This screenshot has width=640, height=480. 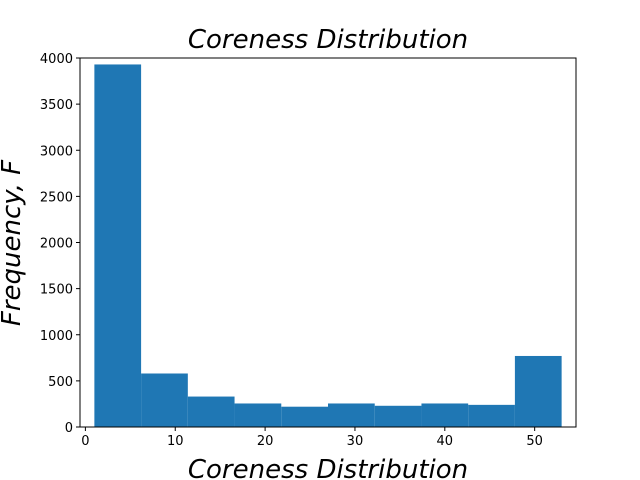 I want to click on y-axis-ticks: 0 500 1000 1500 2000 2500 3000 3500 4000, so click(x=60, y=244).